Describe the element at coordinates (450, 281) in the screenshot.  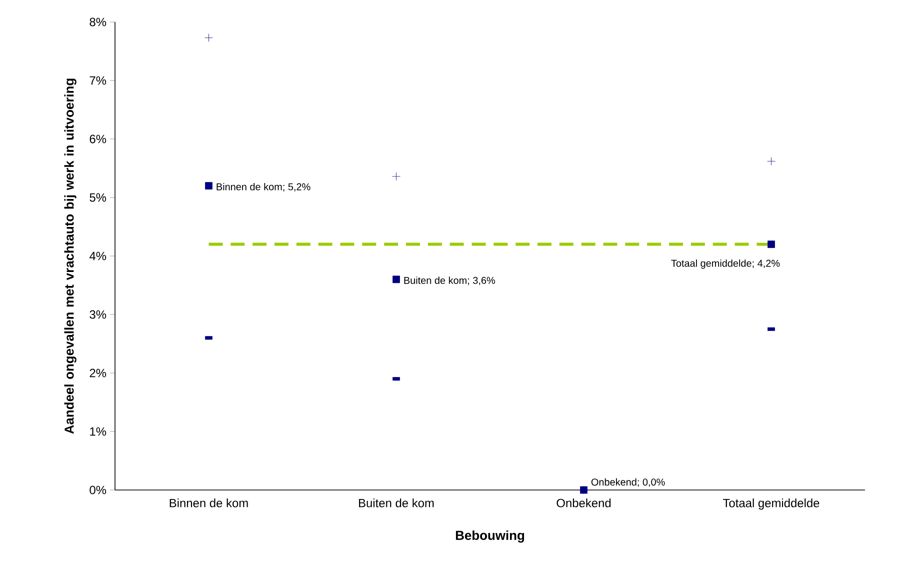
I see `data-label: Buiten de kom; 3,6%` at that location.